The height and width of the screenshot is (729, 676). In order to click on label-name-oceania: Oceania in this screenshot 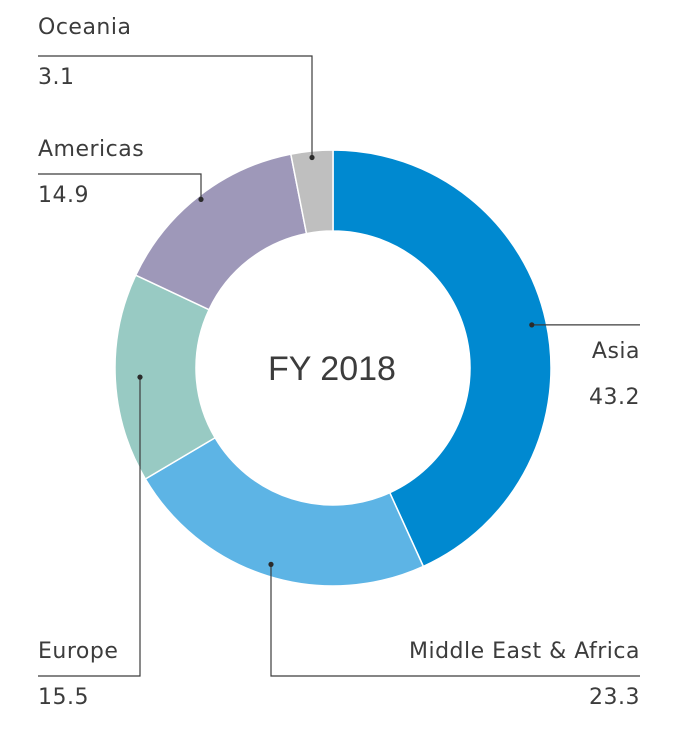, I will do `click(84, 27)`.